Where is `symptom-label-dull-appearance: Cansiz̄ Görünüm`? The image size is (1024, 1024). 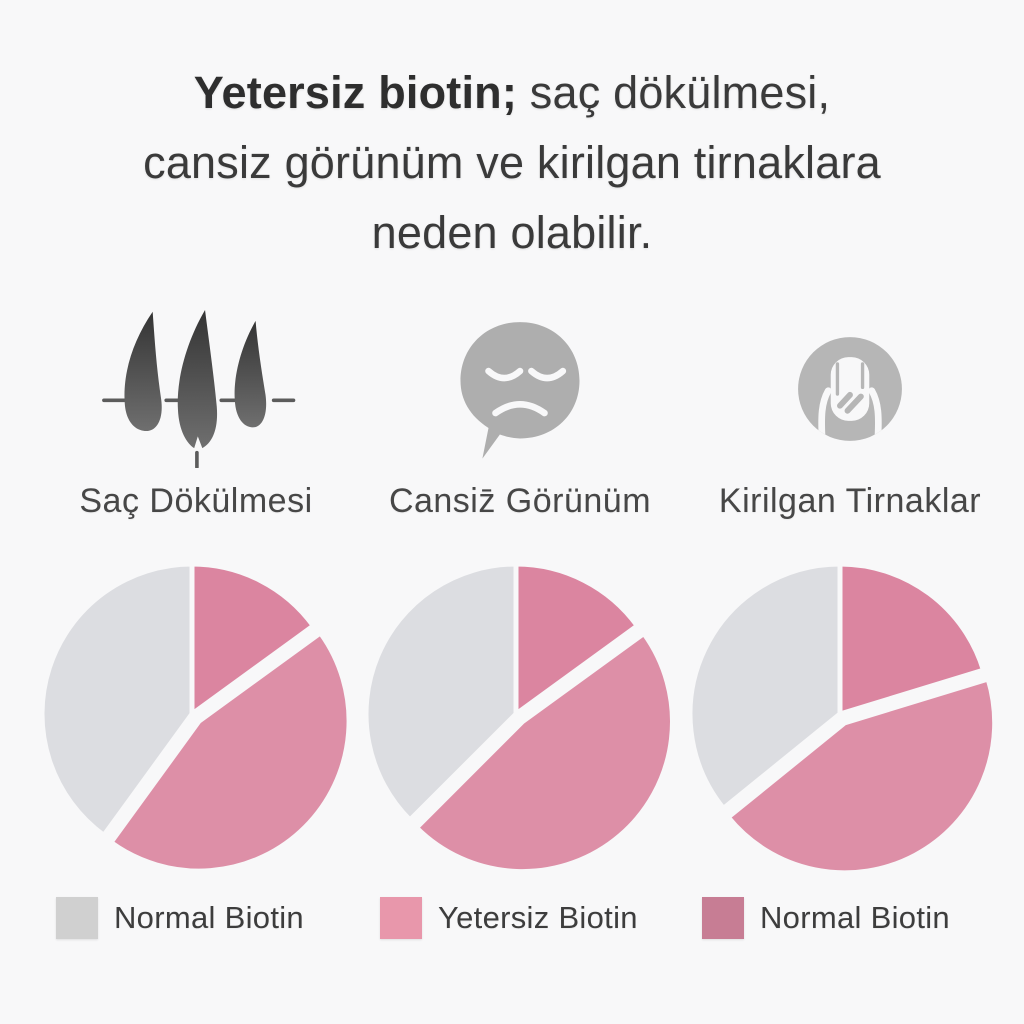 symptom-label-dull-appearance: Cansiz̄ Görünüm is located at coordinates (520, 501).